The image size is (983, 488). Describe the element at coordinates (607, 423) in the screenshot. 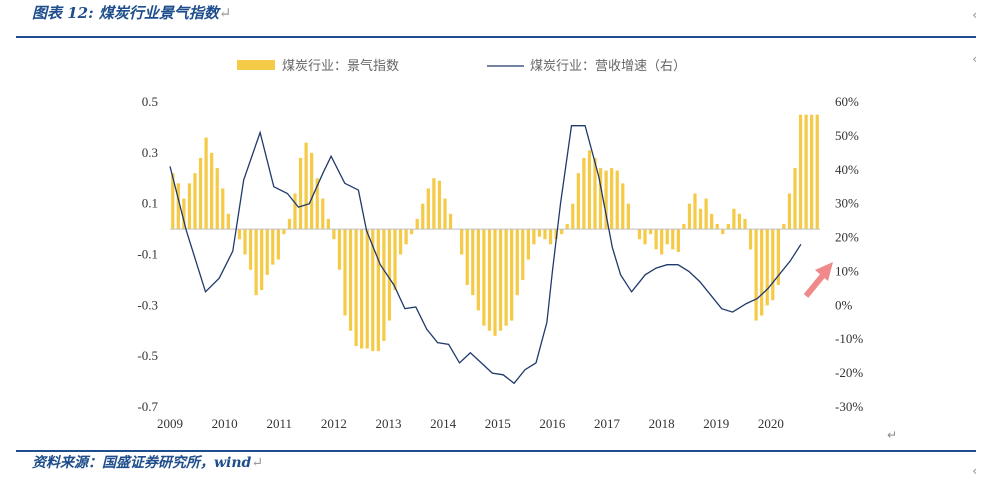

I see `x-tick-label: 2017` at that location.